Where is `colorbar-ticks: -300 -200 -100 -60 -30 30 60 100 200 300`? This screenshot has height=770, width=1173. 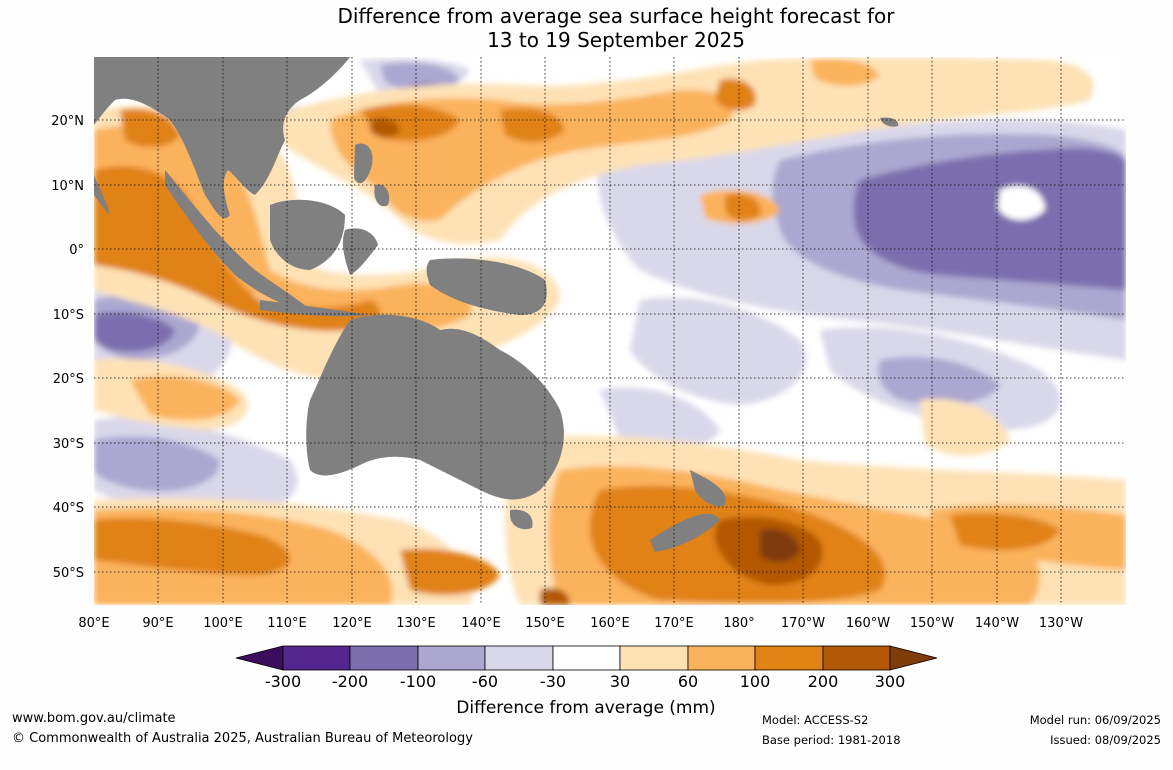
colorbar-ticks: -300 -200 -100 -60 -30 30 60 100 200 300 is located at coordinates (585, 681).